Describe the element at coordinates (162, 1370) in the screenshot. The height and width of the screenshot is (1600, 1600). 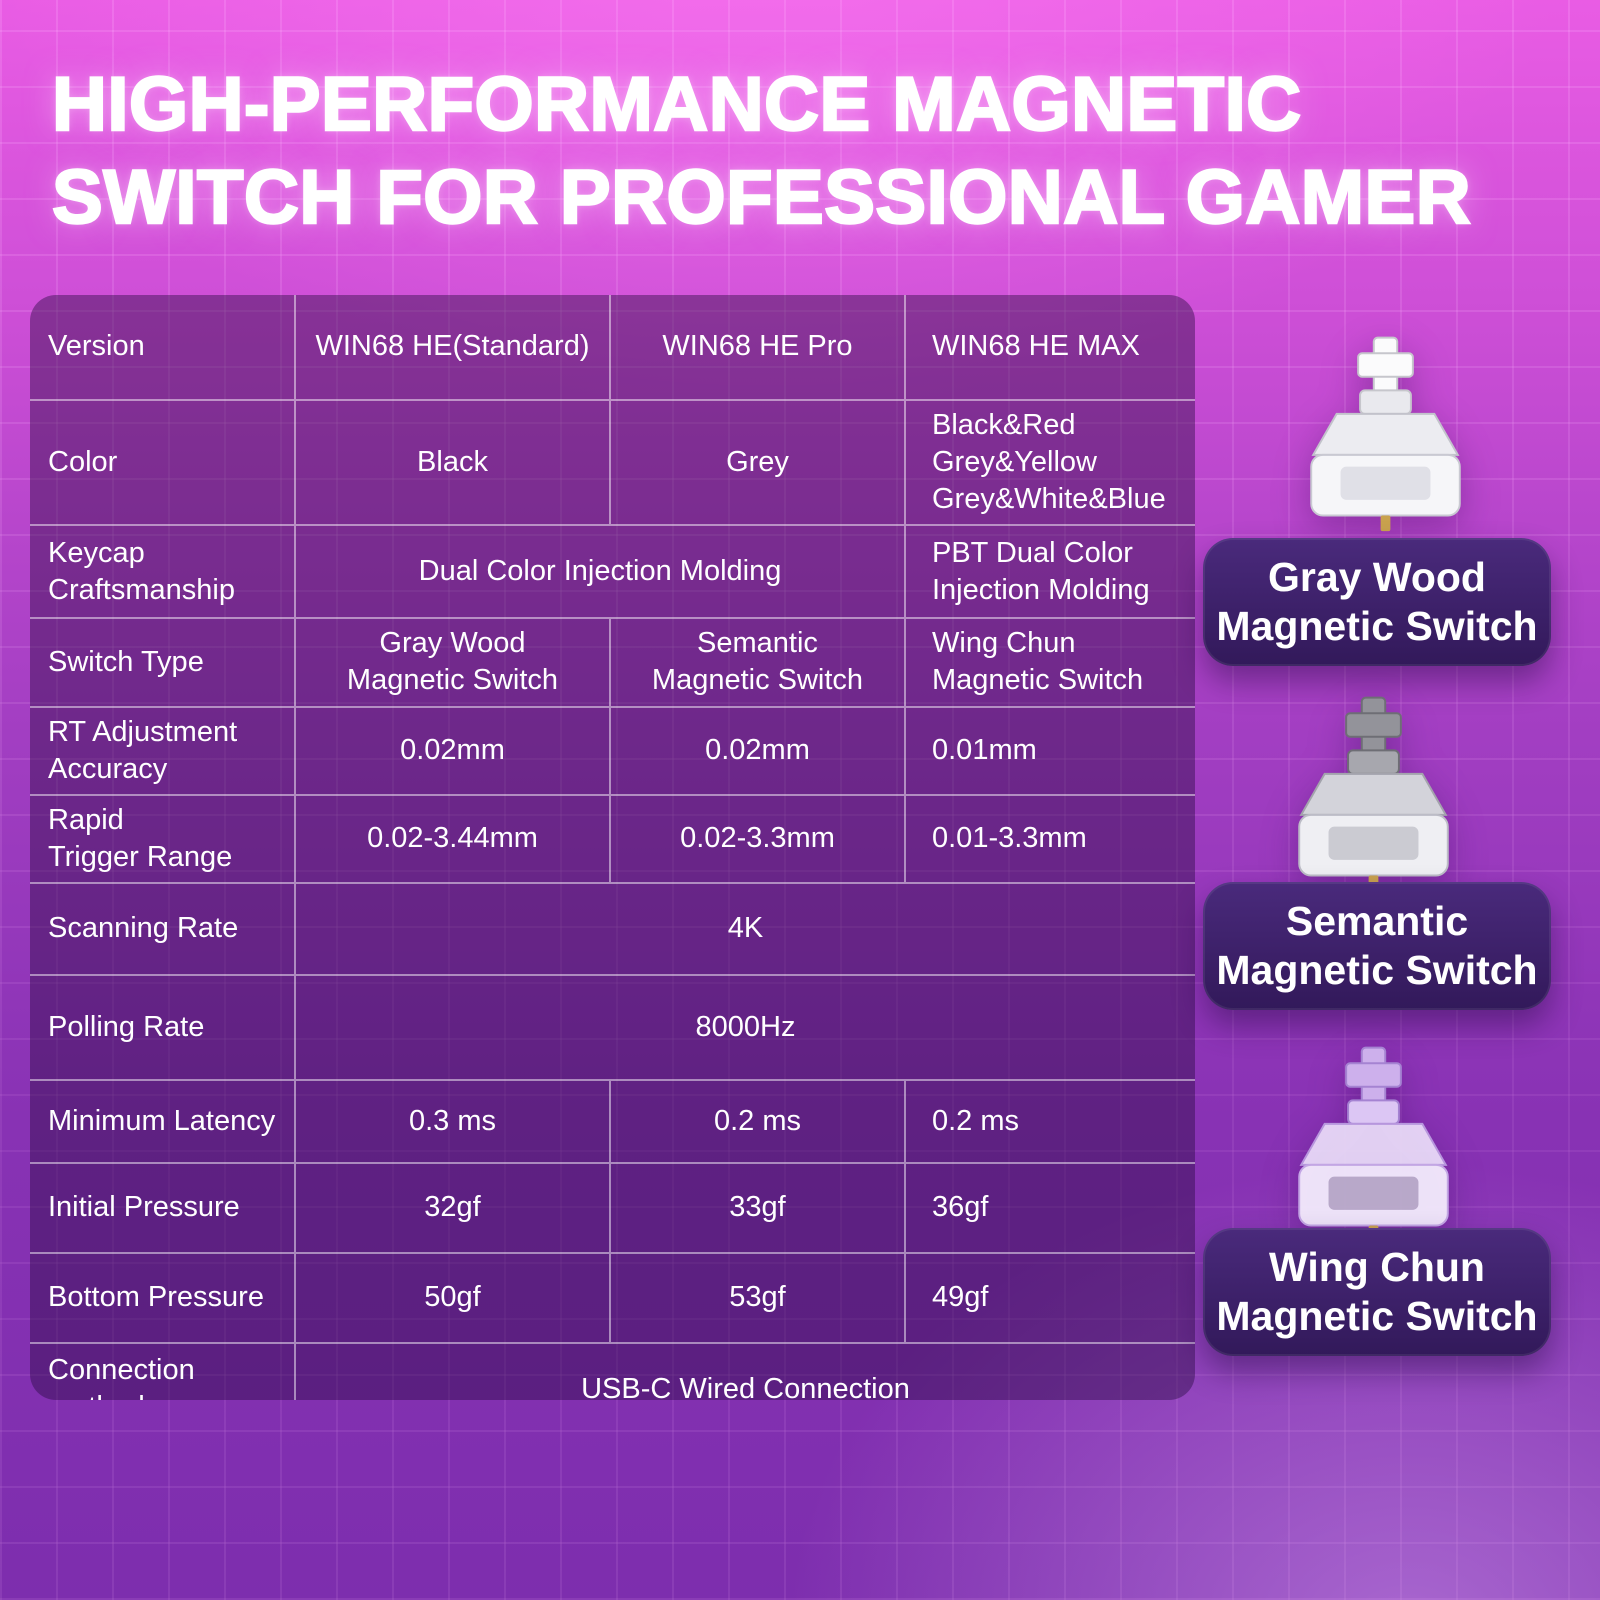
I see `spec-label: Connection method` at that location.